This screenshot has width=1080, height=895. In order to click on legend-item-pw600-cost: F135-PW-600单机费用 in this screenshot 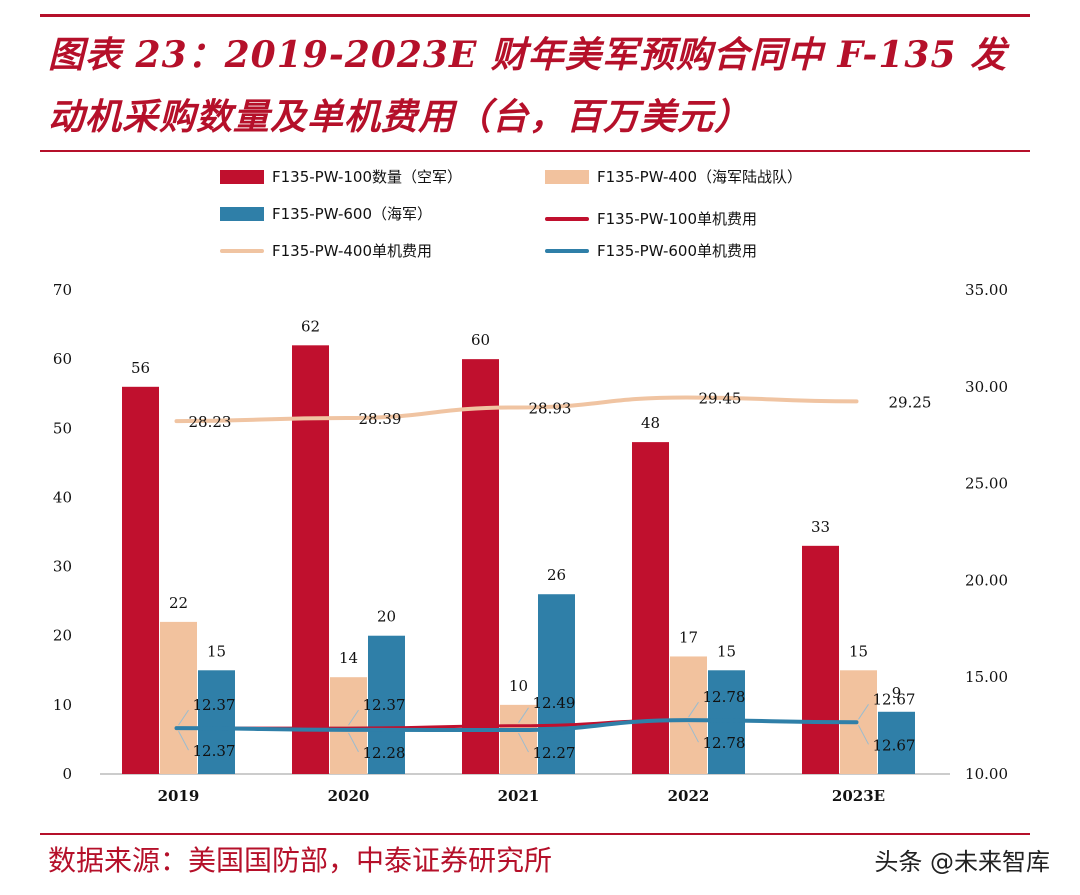, I will do `click(651, 250)`.